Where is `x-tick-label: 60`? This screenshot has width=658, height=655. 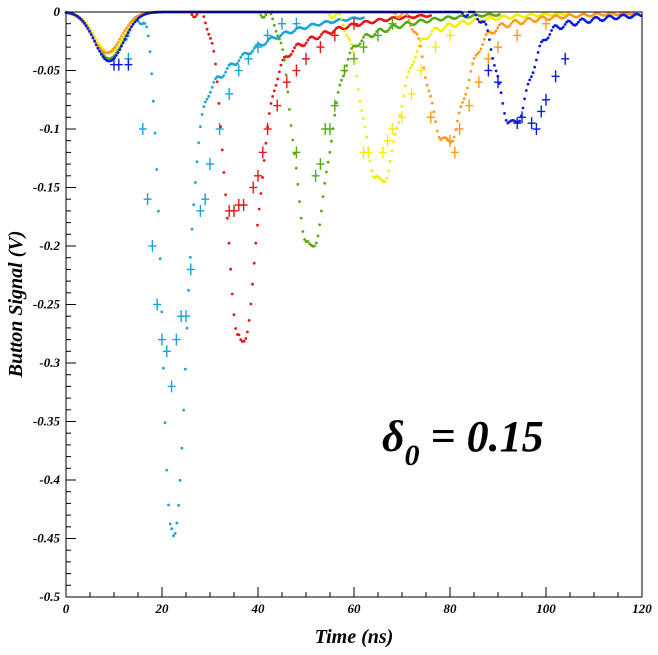 x-tick-label: 60 is located at coordinates (355, 608).